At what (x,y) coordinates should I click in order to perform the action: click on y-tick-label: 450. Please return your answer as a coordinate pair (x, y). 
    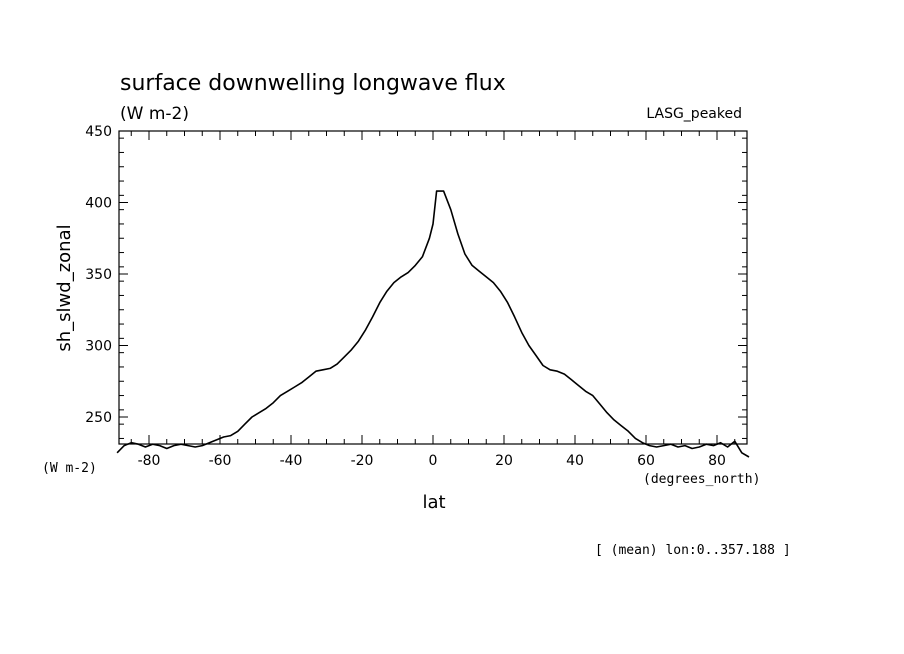
    Looking at the image, I should click on (98, 132).